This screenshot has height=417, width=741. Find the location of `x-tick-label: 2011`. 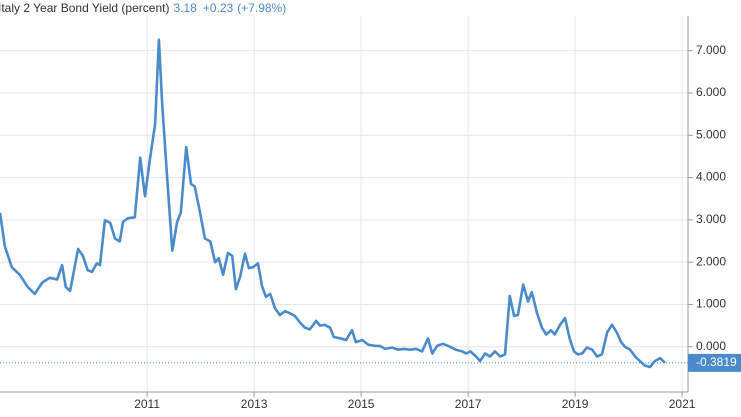

x-tick-label: 2011 is located at coordinates (147, 404).